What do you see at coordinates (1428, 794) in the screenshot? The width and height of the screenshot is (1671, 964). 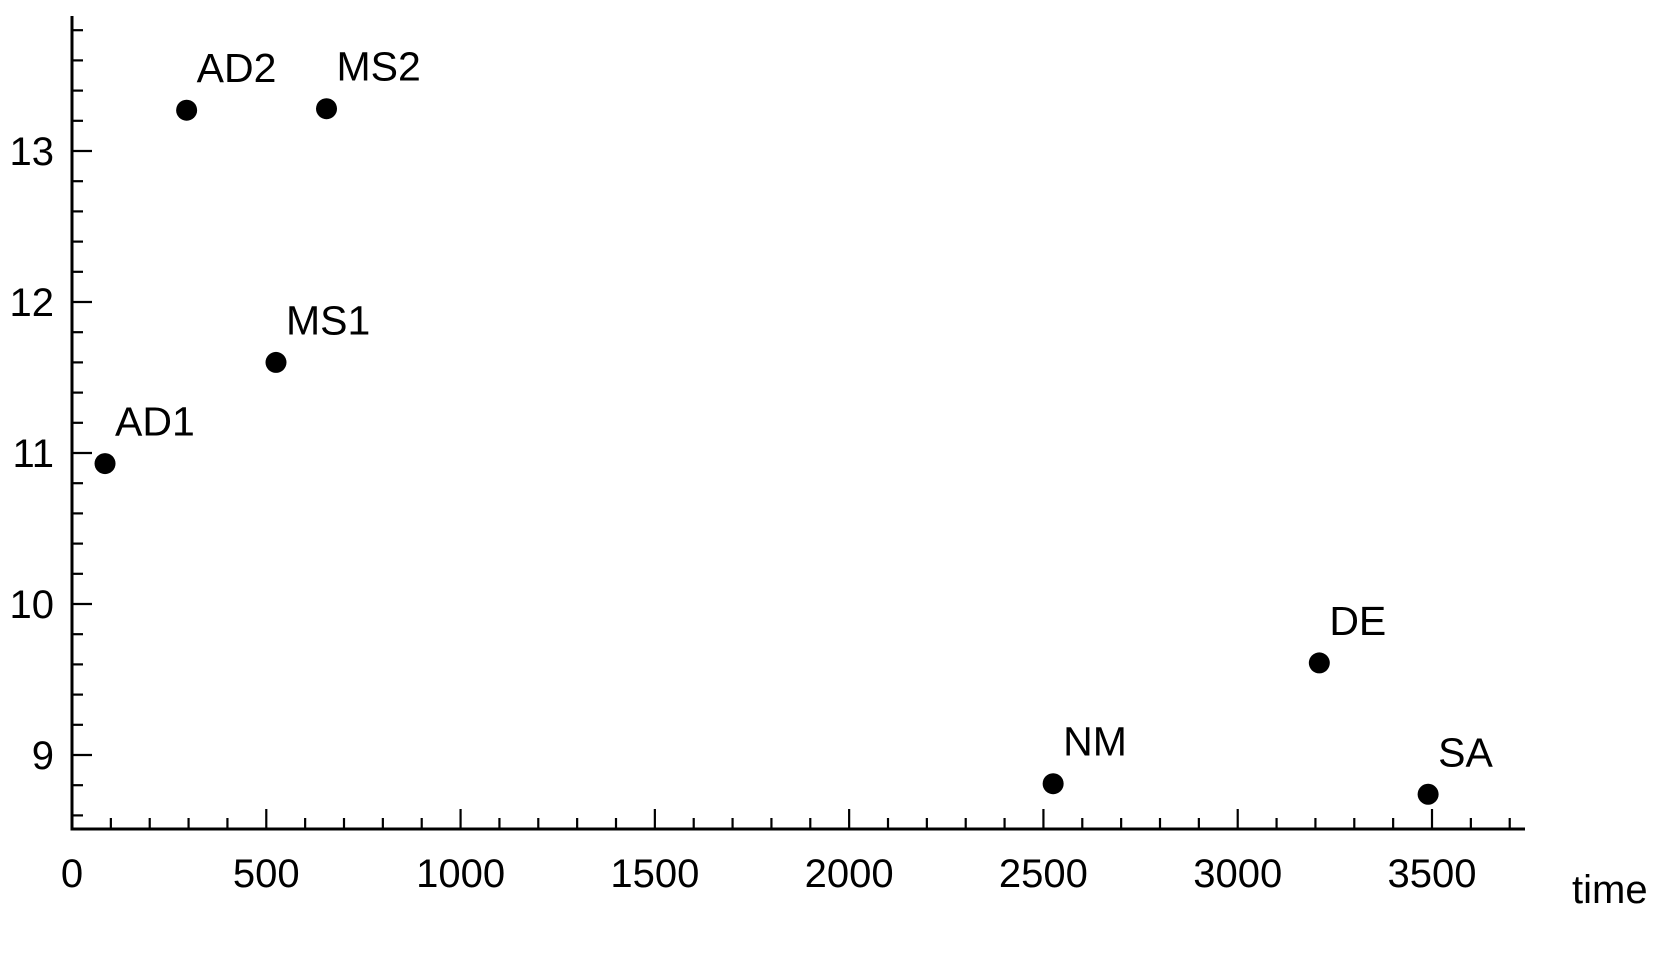 I see `data-point-sa` at bounding box center [1428, 794].